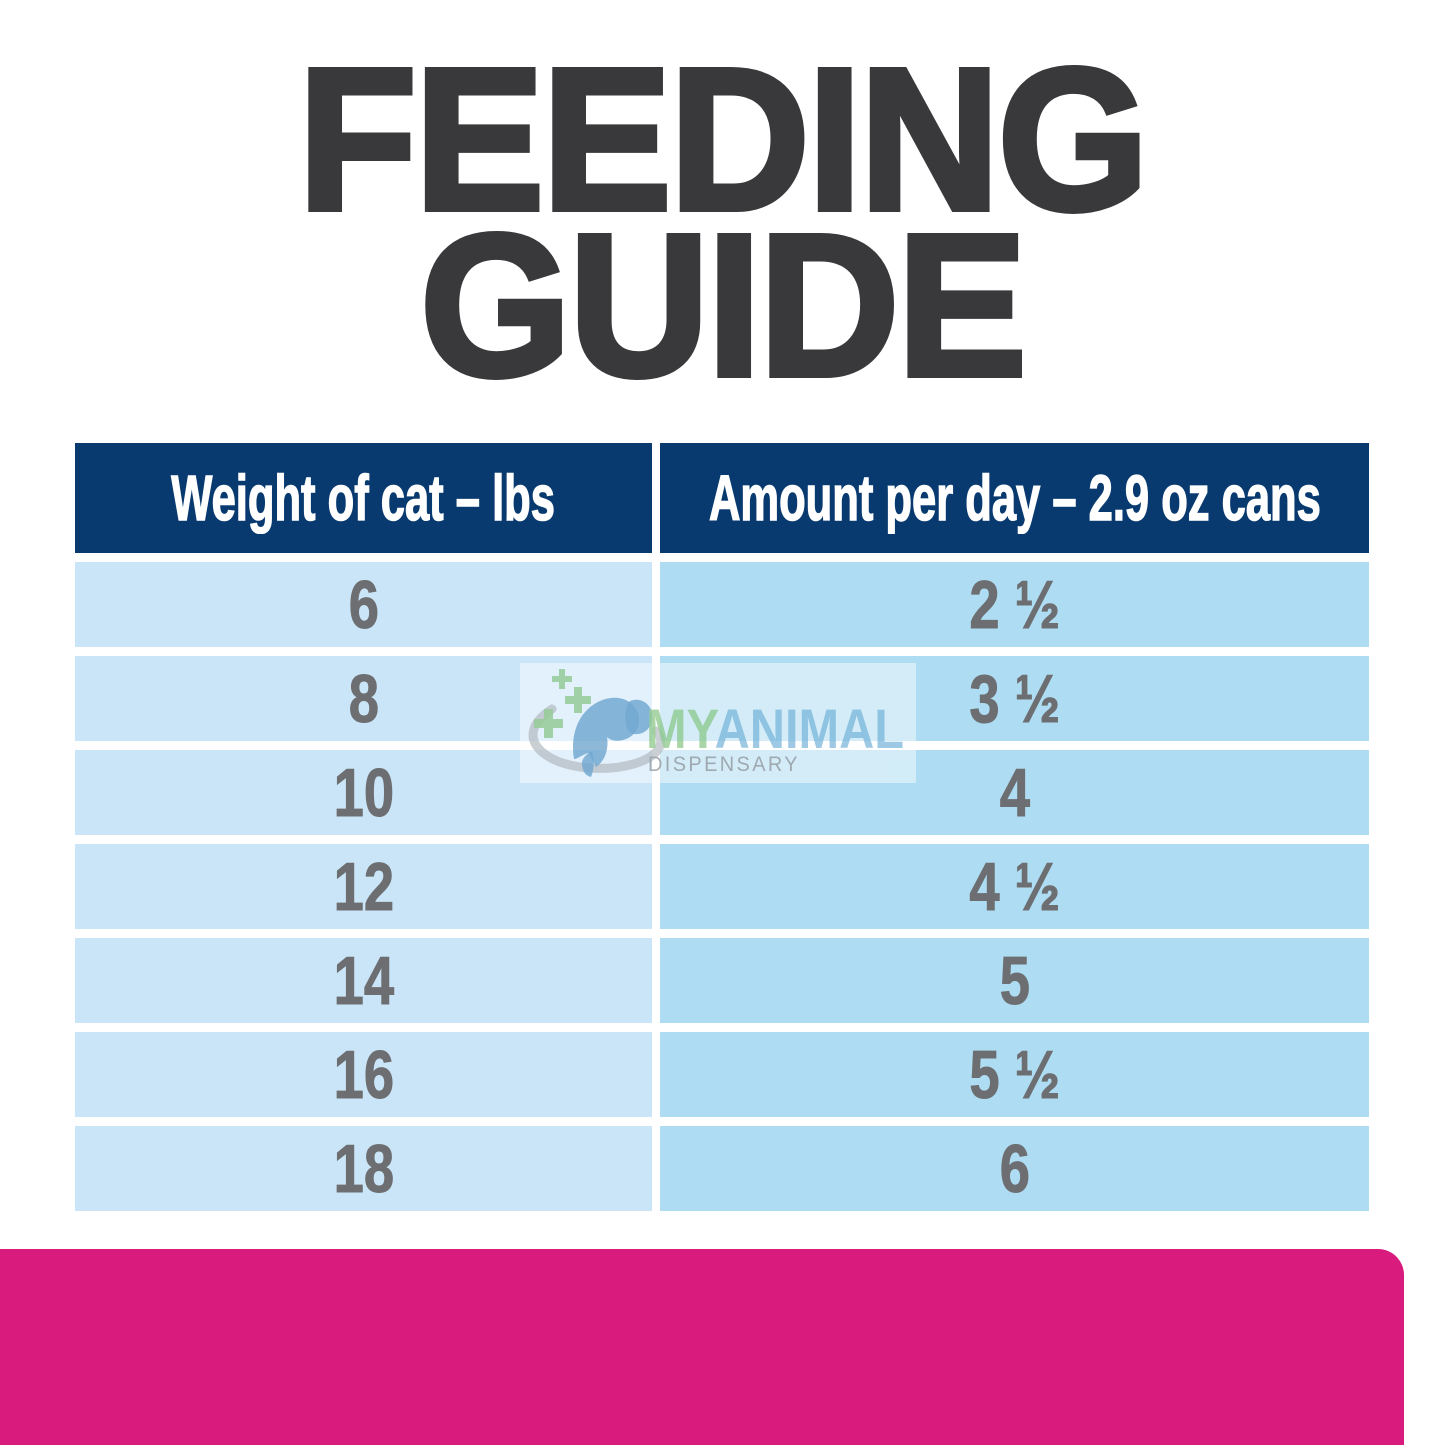 This screenshot has width=1445, height=1445. I want to click on weight-value: 10, so click(363, 792).